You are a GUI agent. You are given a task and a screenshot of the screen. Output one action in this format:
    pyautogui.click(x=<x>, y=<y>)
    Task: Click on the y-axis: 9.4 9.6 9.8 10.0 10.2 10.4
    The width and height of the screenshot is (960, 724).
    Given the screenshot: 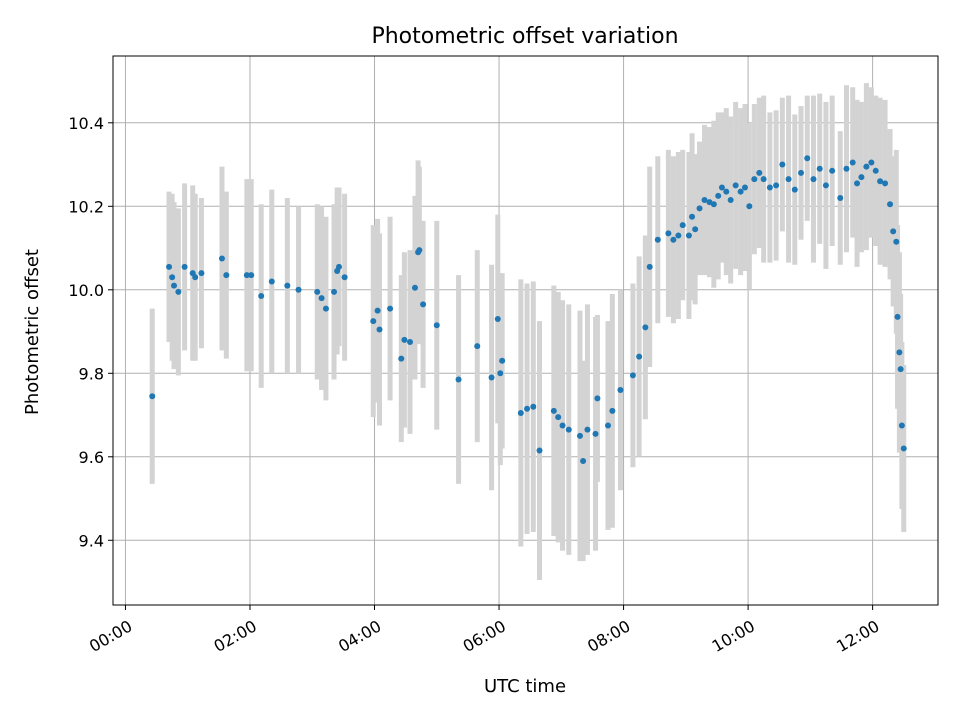 What is the action you would take?
    pyautogui.click(x=90, y=332)
    